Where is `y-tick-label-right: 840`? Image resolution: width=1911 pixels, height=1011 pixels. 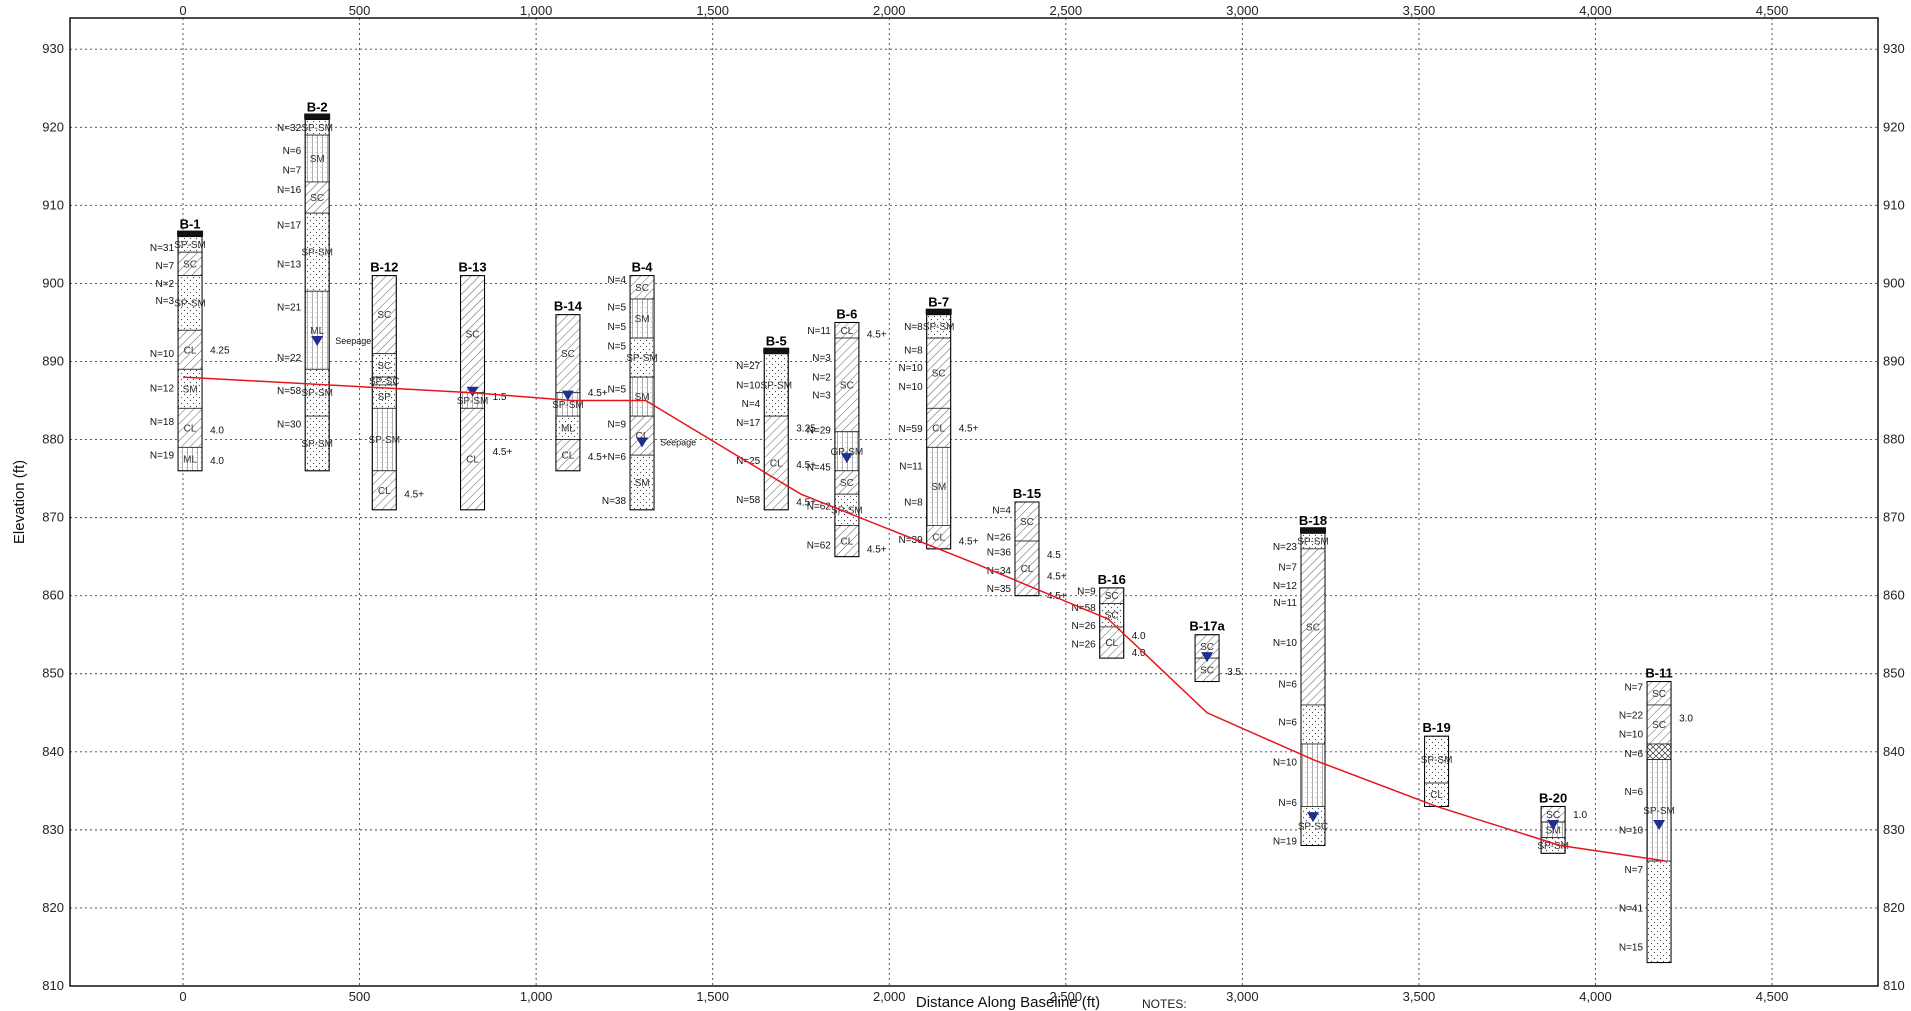 y-tick-label-right: 840 is located at coordinates (1894, 751).